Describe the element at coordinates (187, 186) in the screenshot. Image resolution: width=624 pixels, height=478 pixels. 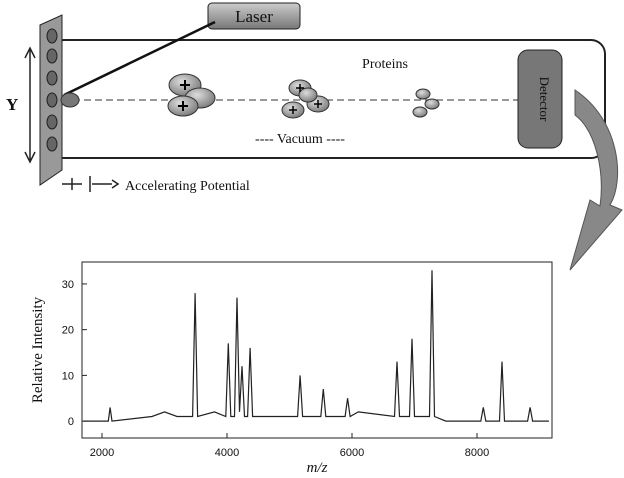
I see `potential-label: Accelerating Potential` at that location.